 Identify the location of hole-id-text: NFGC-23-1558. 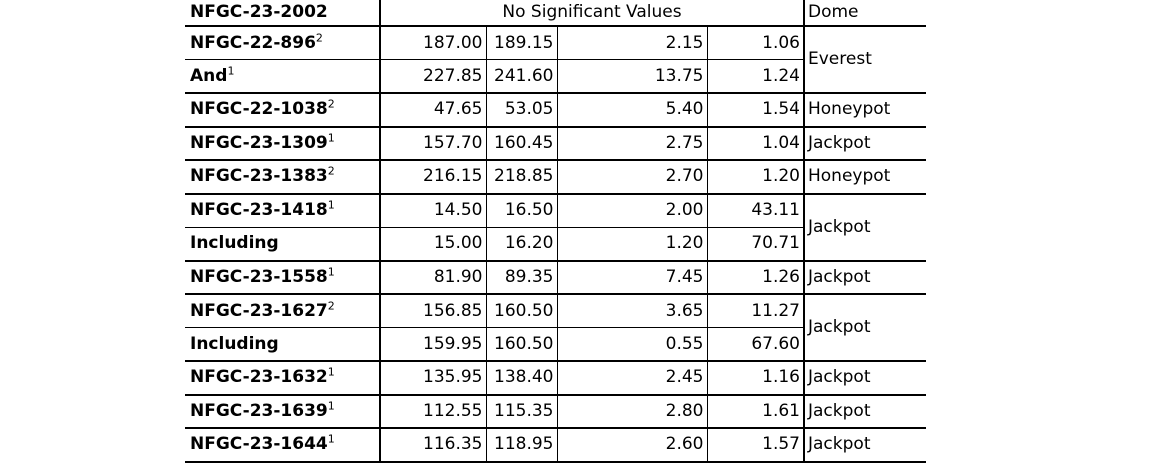
(259, 276).